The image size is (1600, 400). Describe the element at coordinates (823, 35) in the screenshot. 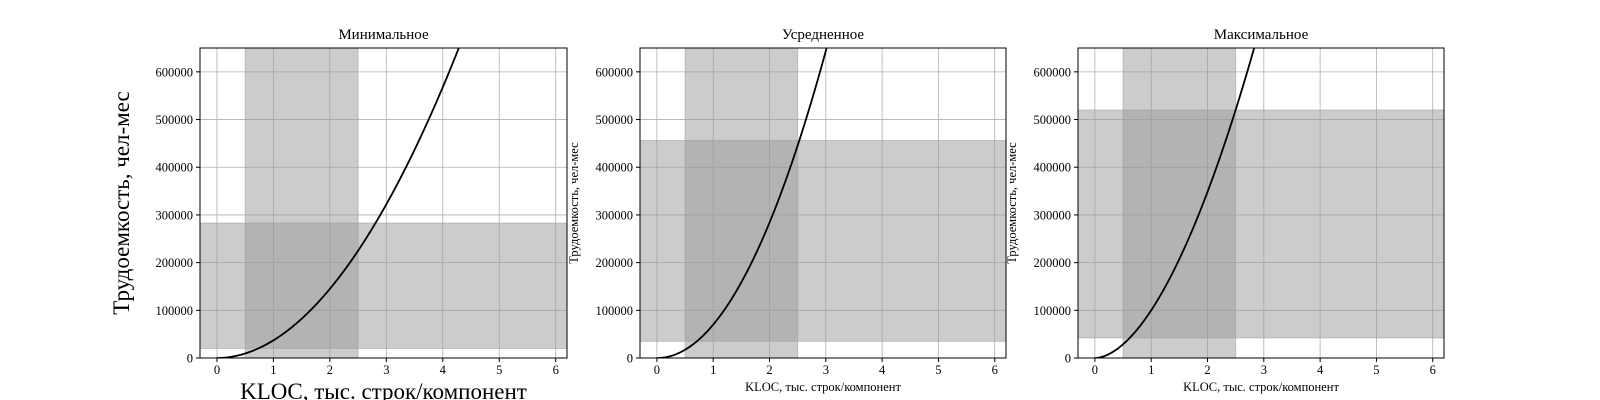

I see `chart-title: Усредненное` at that location.